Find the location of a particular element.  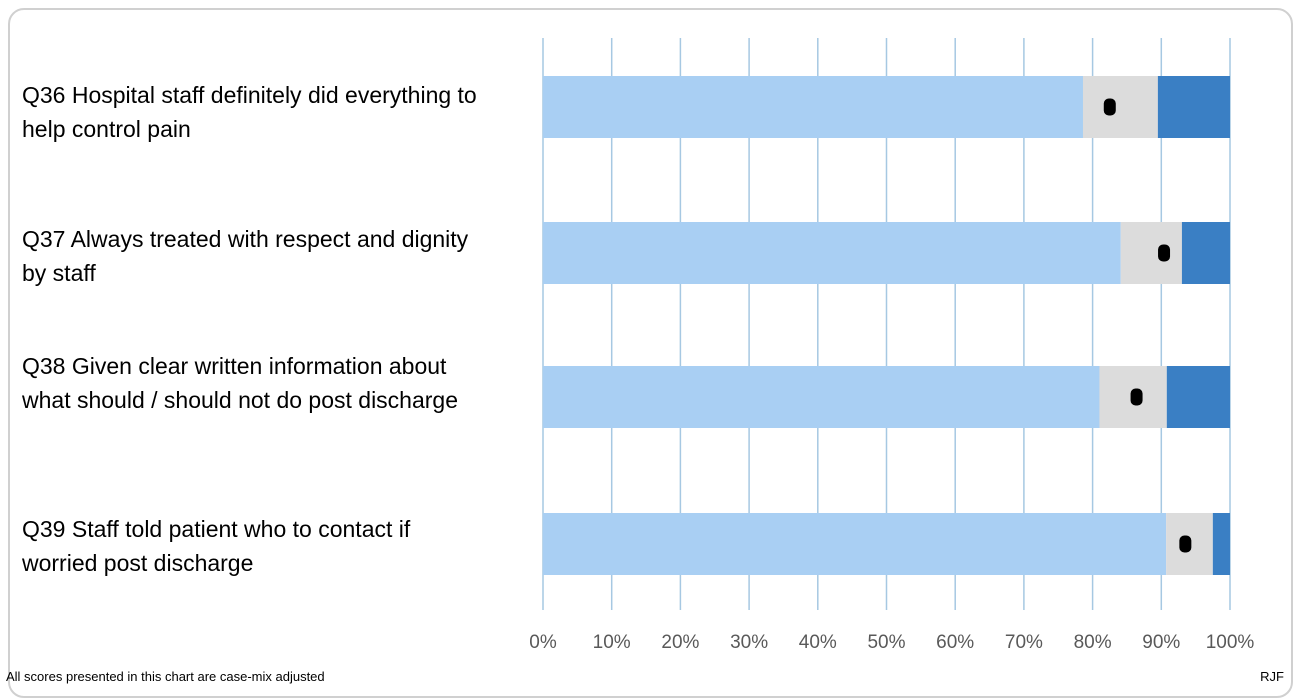

x-tick-label: 20% is located at coordinates (680, 642).